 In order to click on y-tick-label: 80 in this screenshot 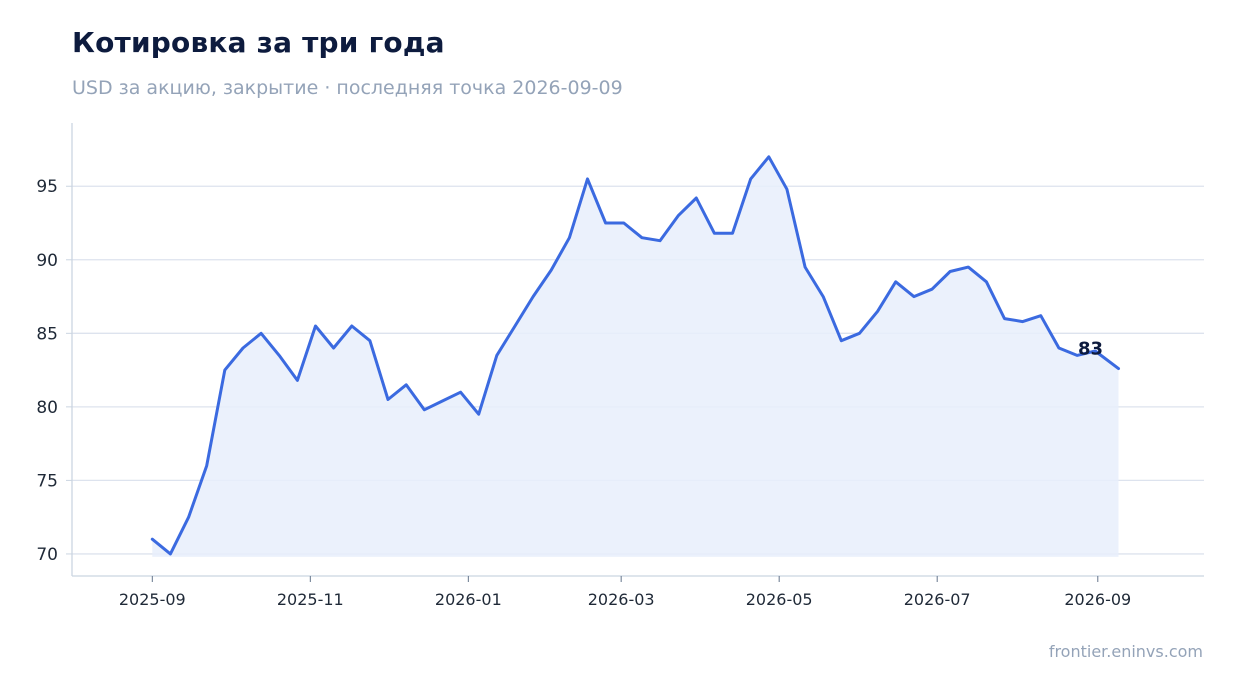, I will do `click(47, 408)`.